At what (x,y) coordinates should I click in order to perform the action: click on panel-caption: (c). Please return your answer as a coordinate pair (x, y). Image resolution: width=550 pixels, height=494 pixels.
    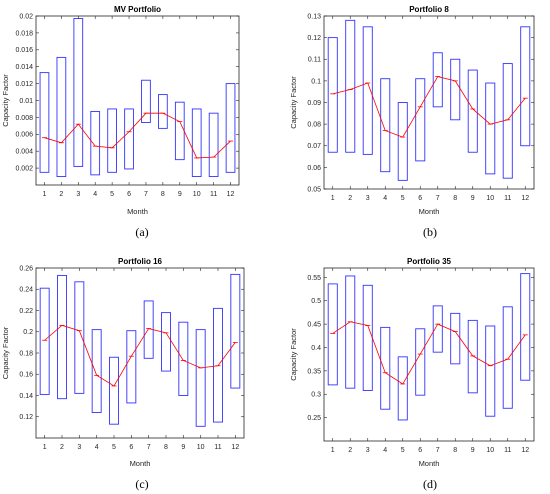
    Looking at the image, I should click on (141, 484).